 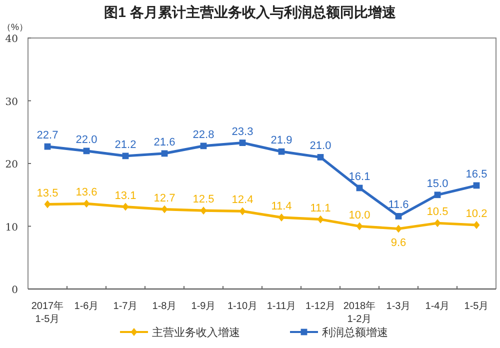 I want to click on x-tick-label: 2017年 1-5月, so click(x=47, y=312).